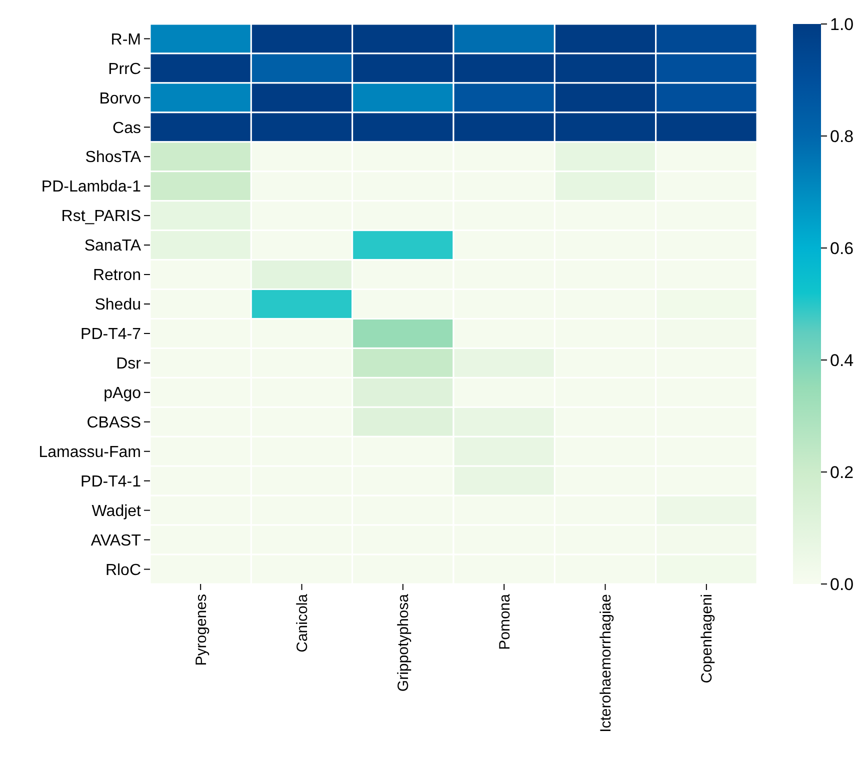  What do you see at coordinates (403, 642) in the screenshot?
I see `x-tick-label: Grippotyphosa` at bounding box center [403, 642].